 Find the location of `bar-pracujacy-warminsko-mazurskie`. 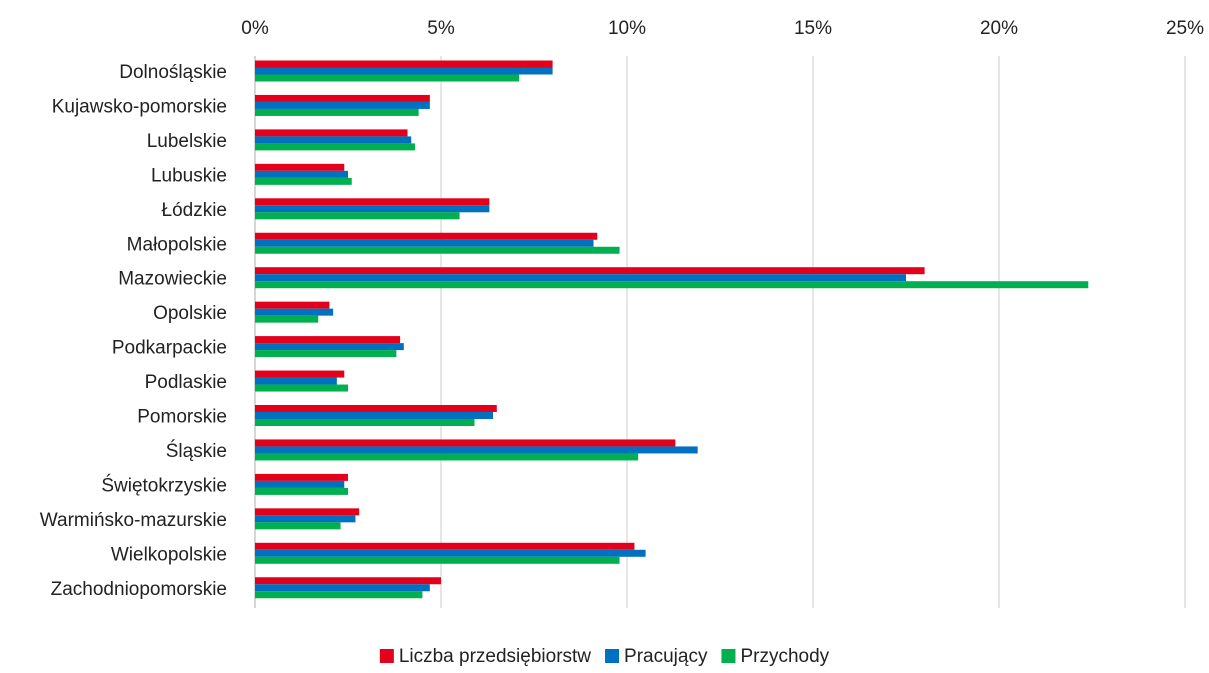

bar-pracujacy-warminsko-mazurskie is located at coordinates (305, 519).